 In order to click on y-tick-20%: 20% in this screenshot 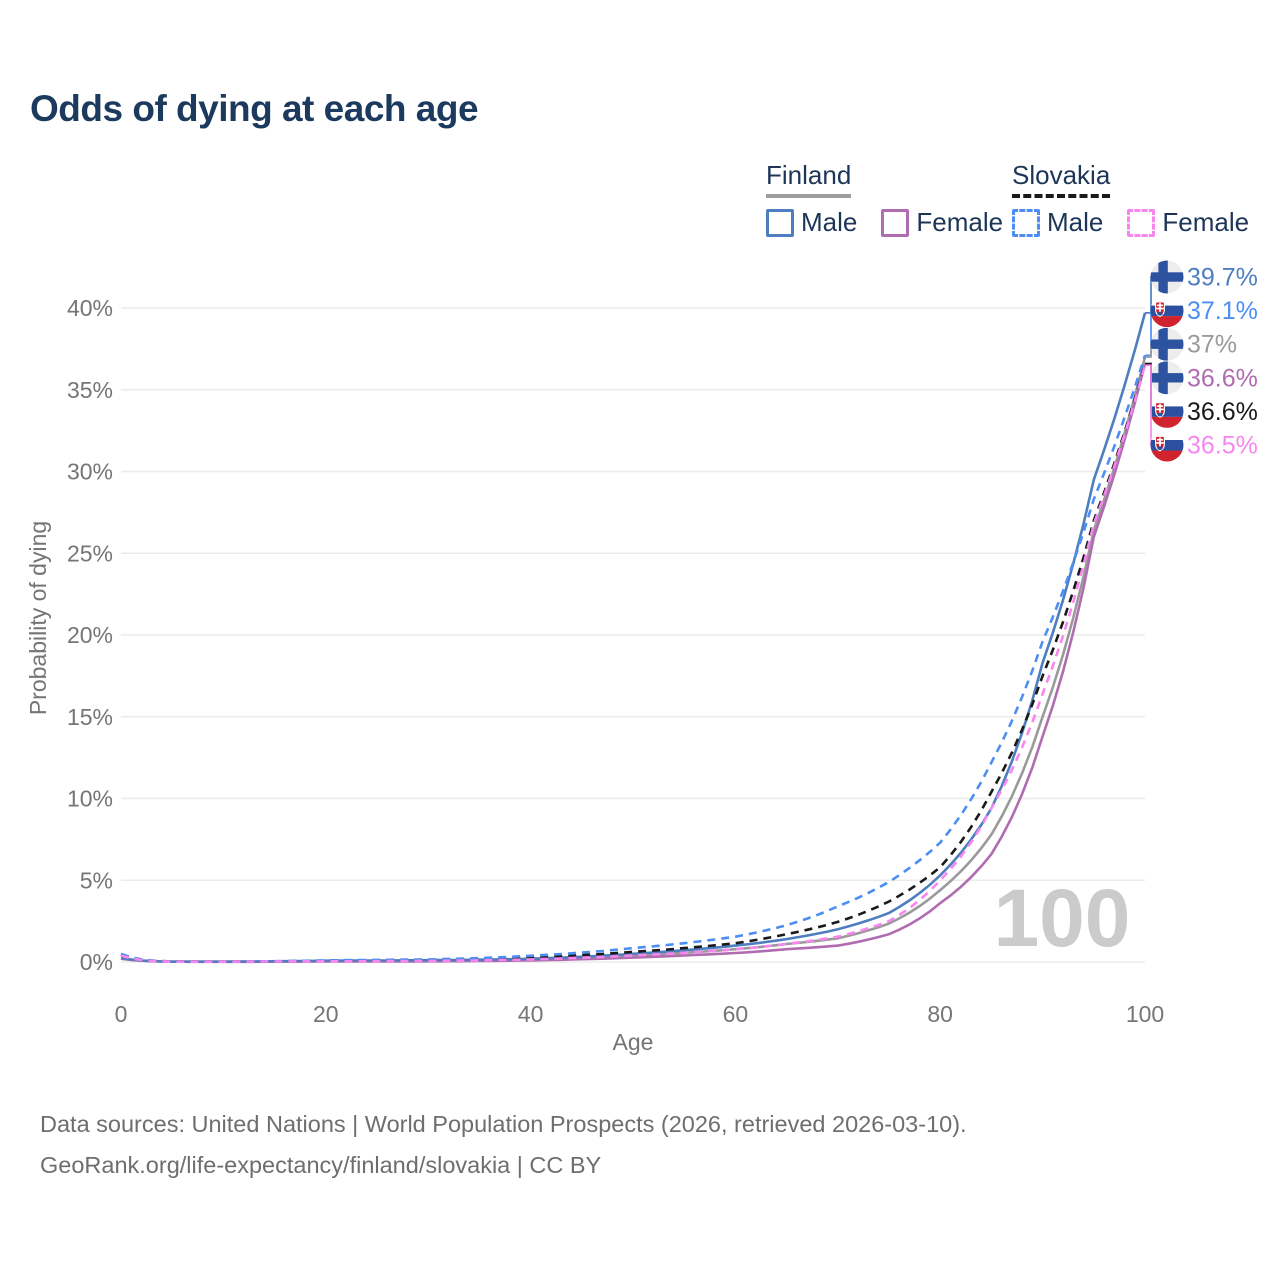, I will do `click(90, 635)`.